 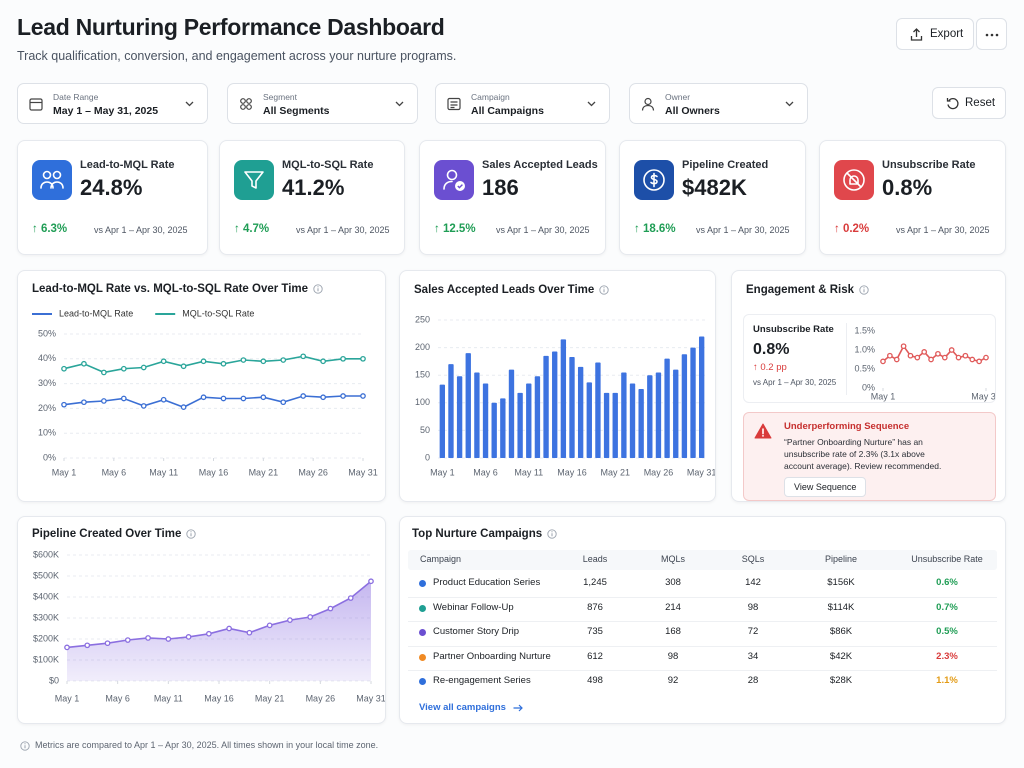 I want to click on info-circle, so click(x=604, y=290).